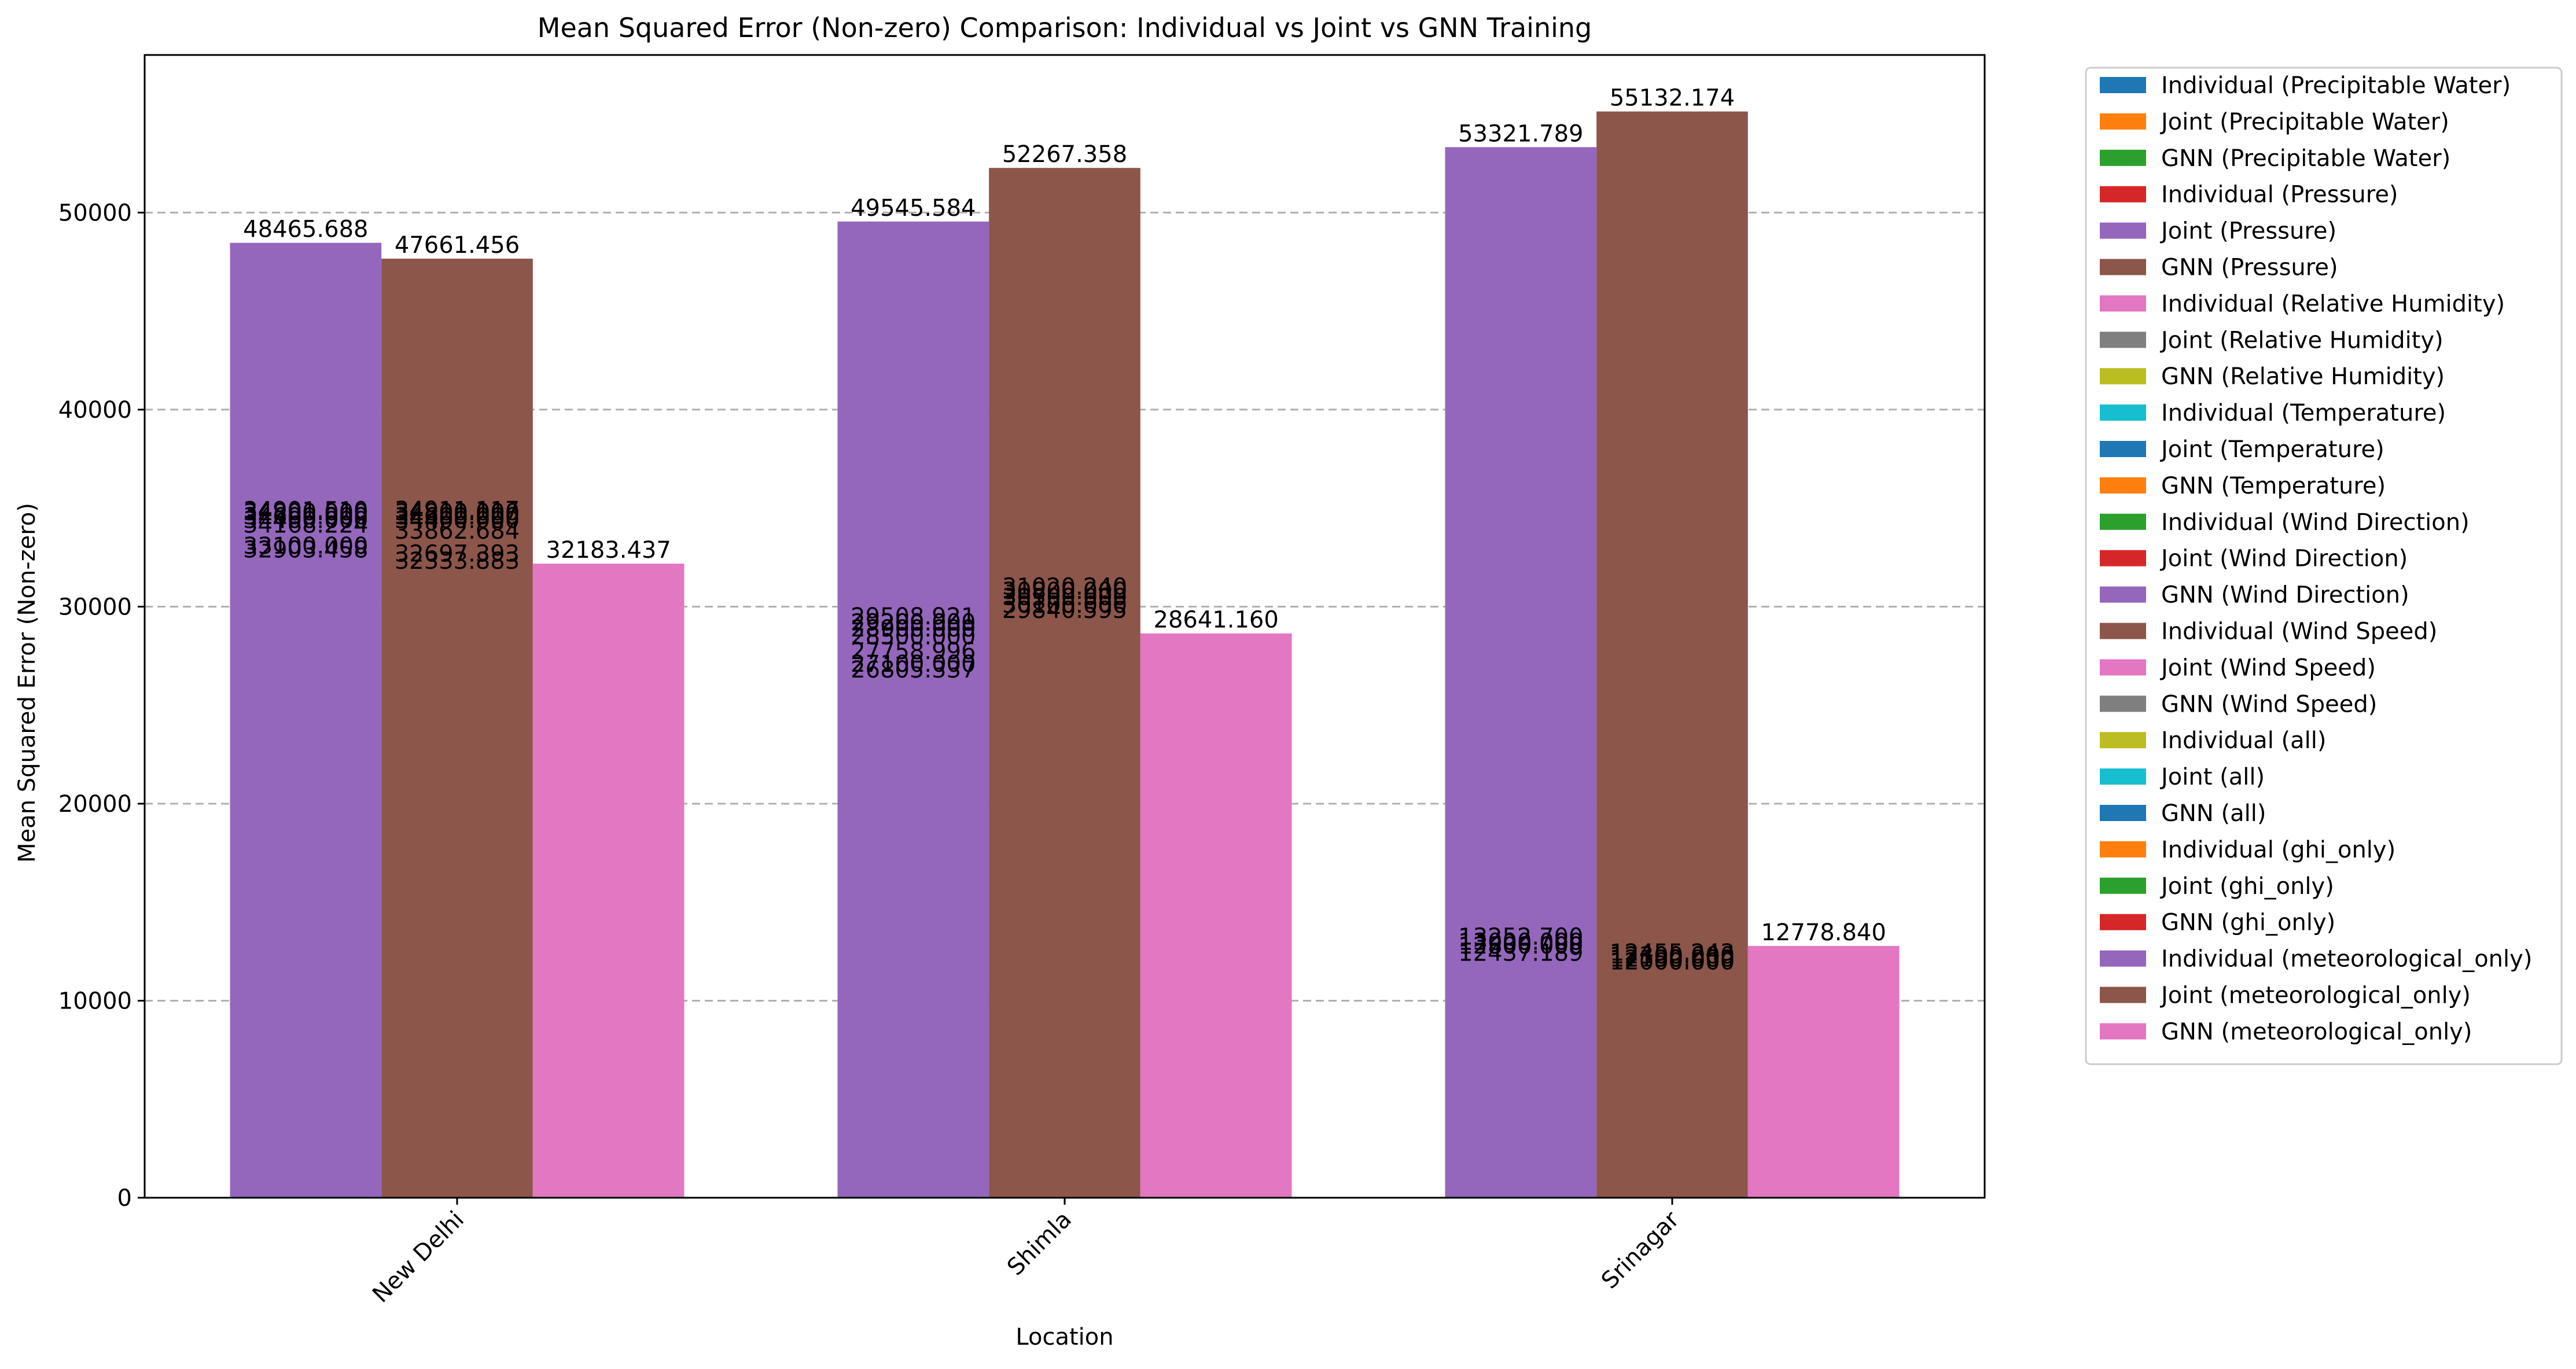 This screenshot has width=2576, height=1369. What do you see at coordinates (457, 245) in the screenshot?
I see `bar-value-label: 47661.456` at bounding box center [457, 245].